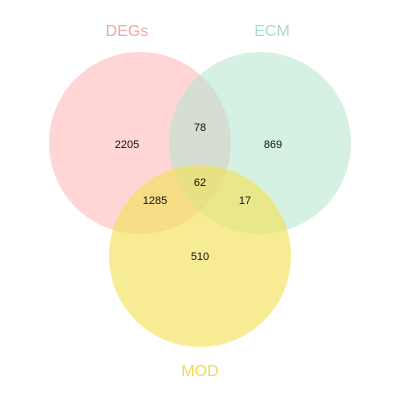 This screenshot has width=400, height=400. What do you see at coordinates (273, 145) in the screenshot?
I see `region-count-ecm-only: 869` at bounding box center [273, 145].